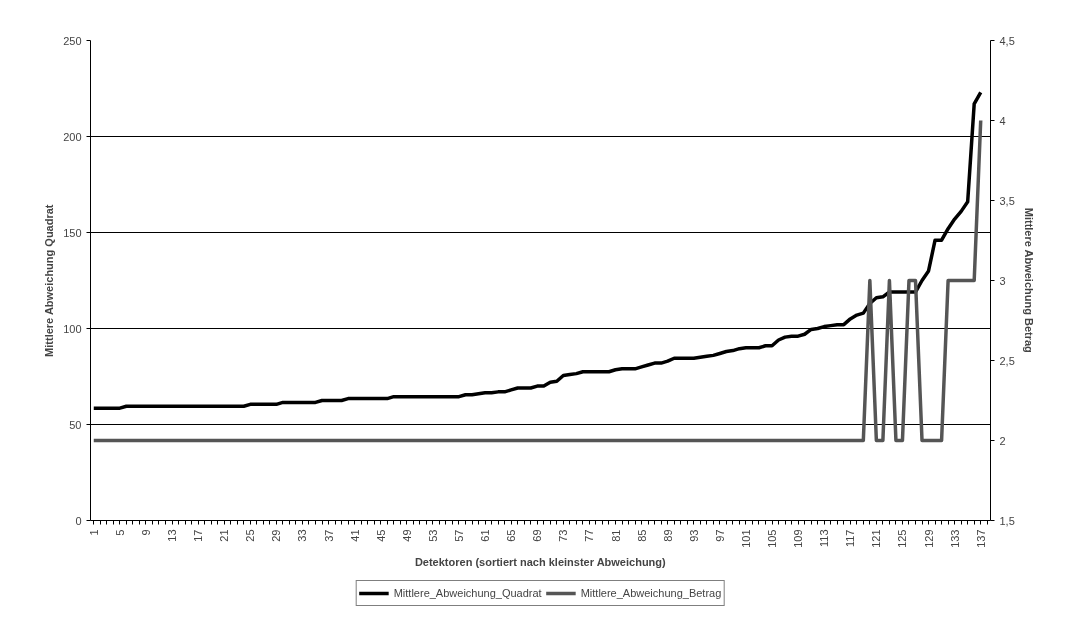 This screenshot has width=1088, height=631. I want to click on y-tick-label: 250, so click(72, 40).